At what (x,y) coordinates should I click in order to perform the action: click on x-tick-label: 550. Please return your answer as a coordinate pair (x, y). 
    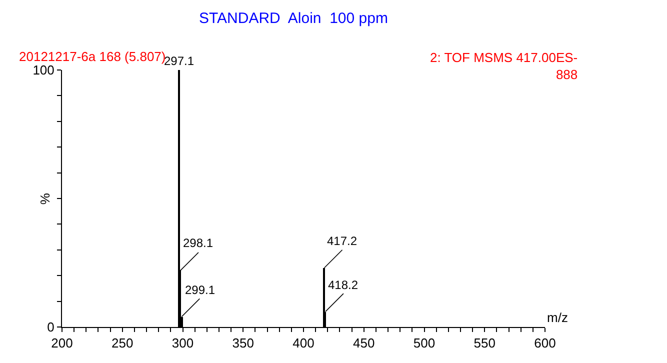
    Looking at the image, I should click on (485, 343).